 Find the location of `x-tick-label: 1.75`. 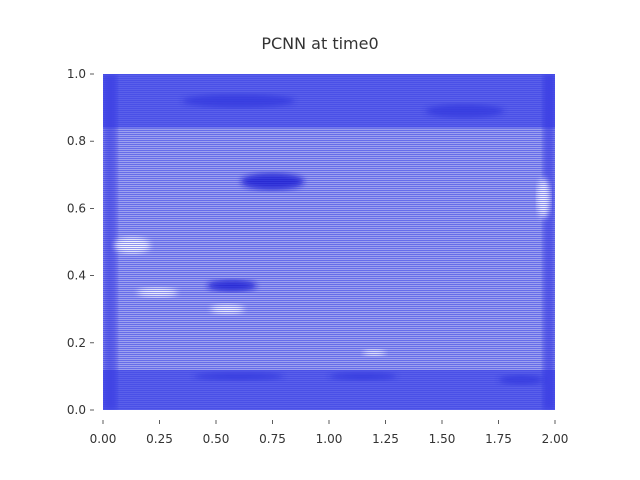

x-tick-label: 1.75 is located at coordinates (498, 439).